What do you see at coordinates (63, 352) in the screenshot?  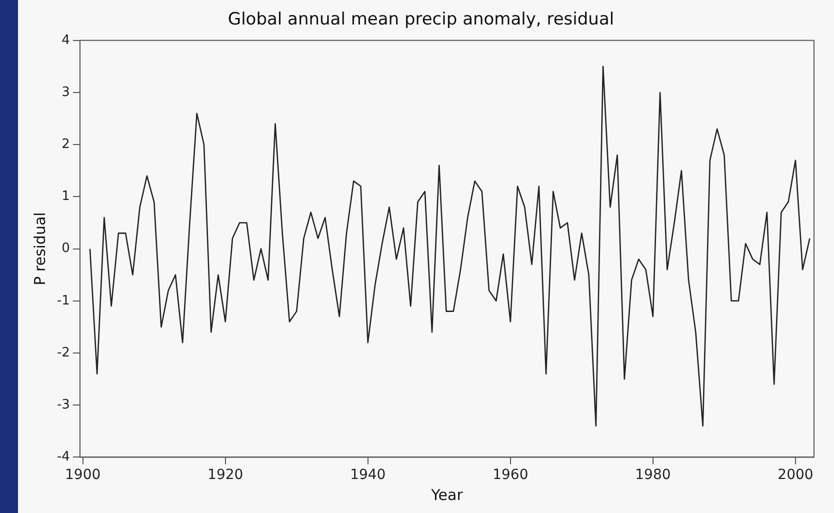 I see `y-tick-label: -2` at bounding box center [63, 352].